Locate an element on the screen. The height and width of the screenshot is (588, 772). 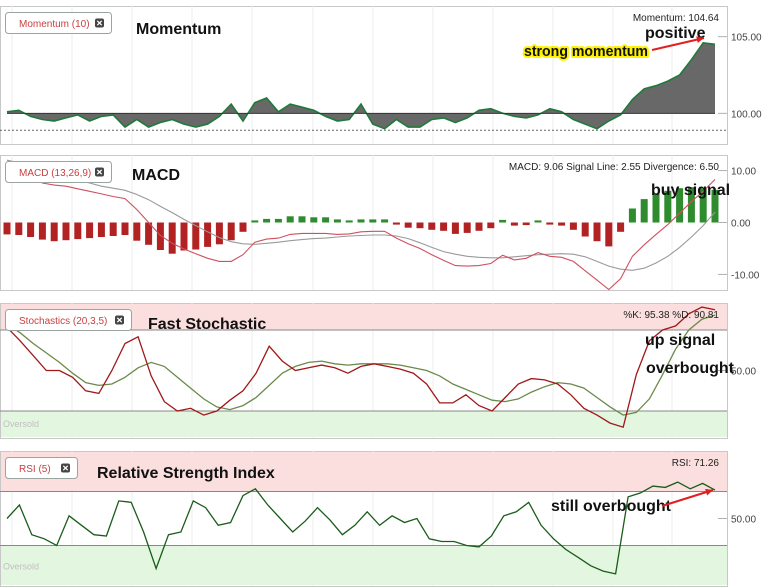
annotation-buy-signal: buy signal is located at coordinates (690, 190).